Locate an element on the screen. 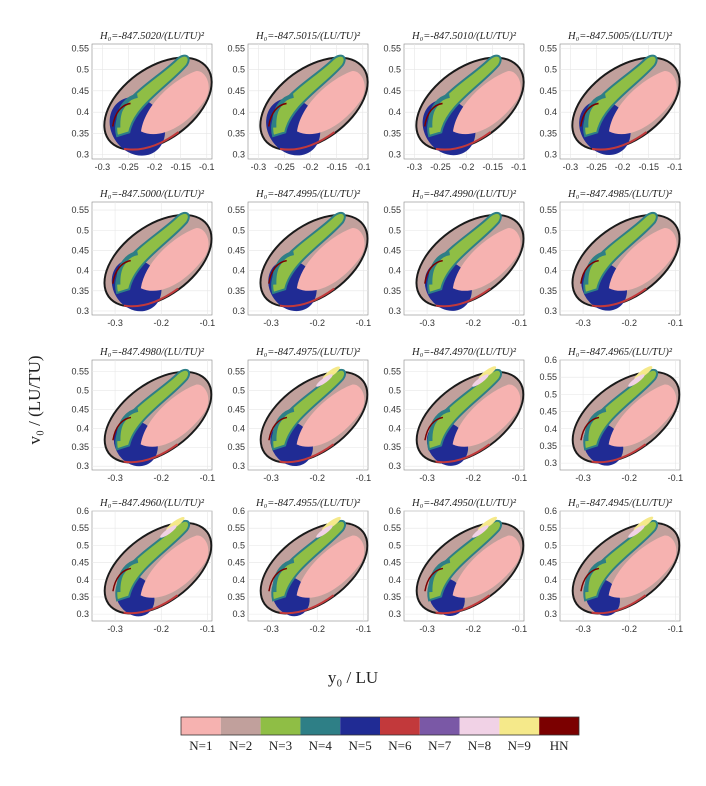  colorbar-legend: N=1 N=2 N=3 N=4 N=5 N=6 N=7 N=8 N=9 HN is located at coordinates (380, 734).